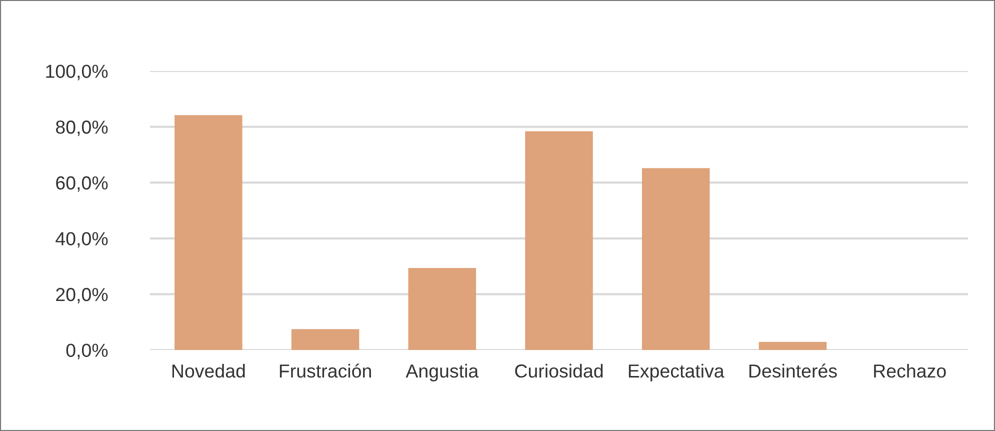  I want to click on y-tick-label: 20,0%, so click(82, 296).